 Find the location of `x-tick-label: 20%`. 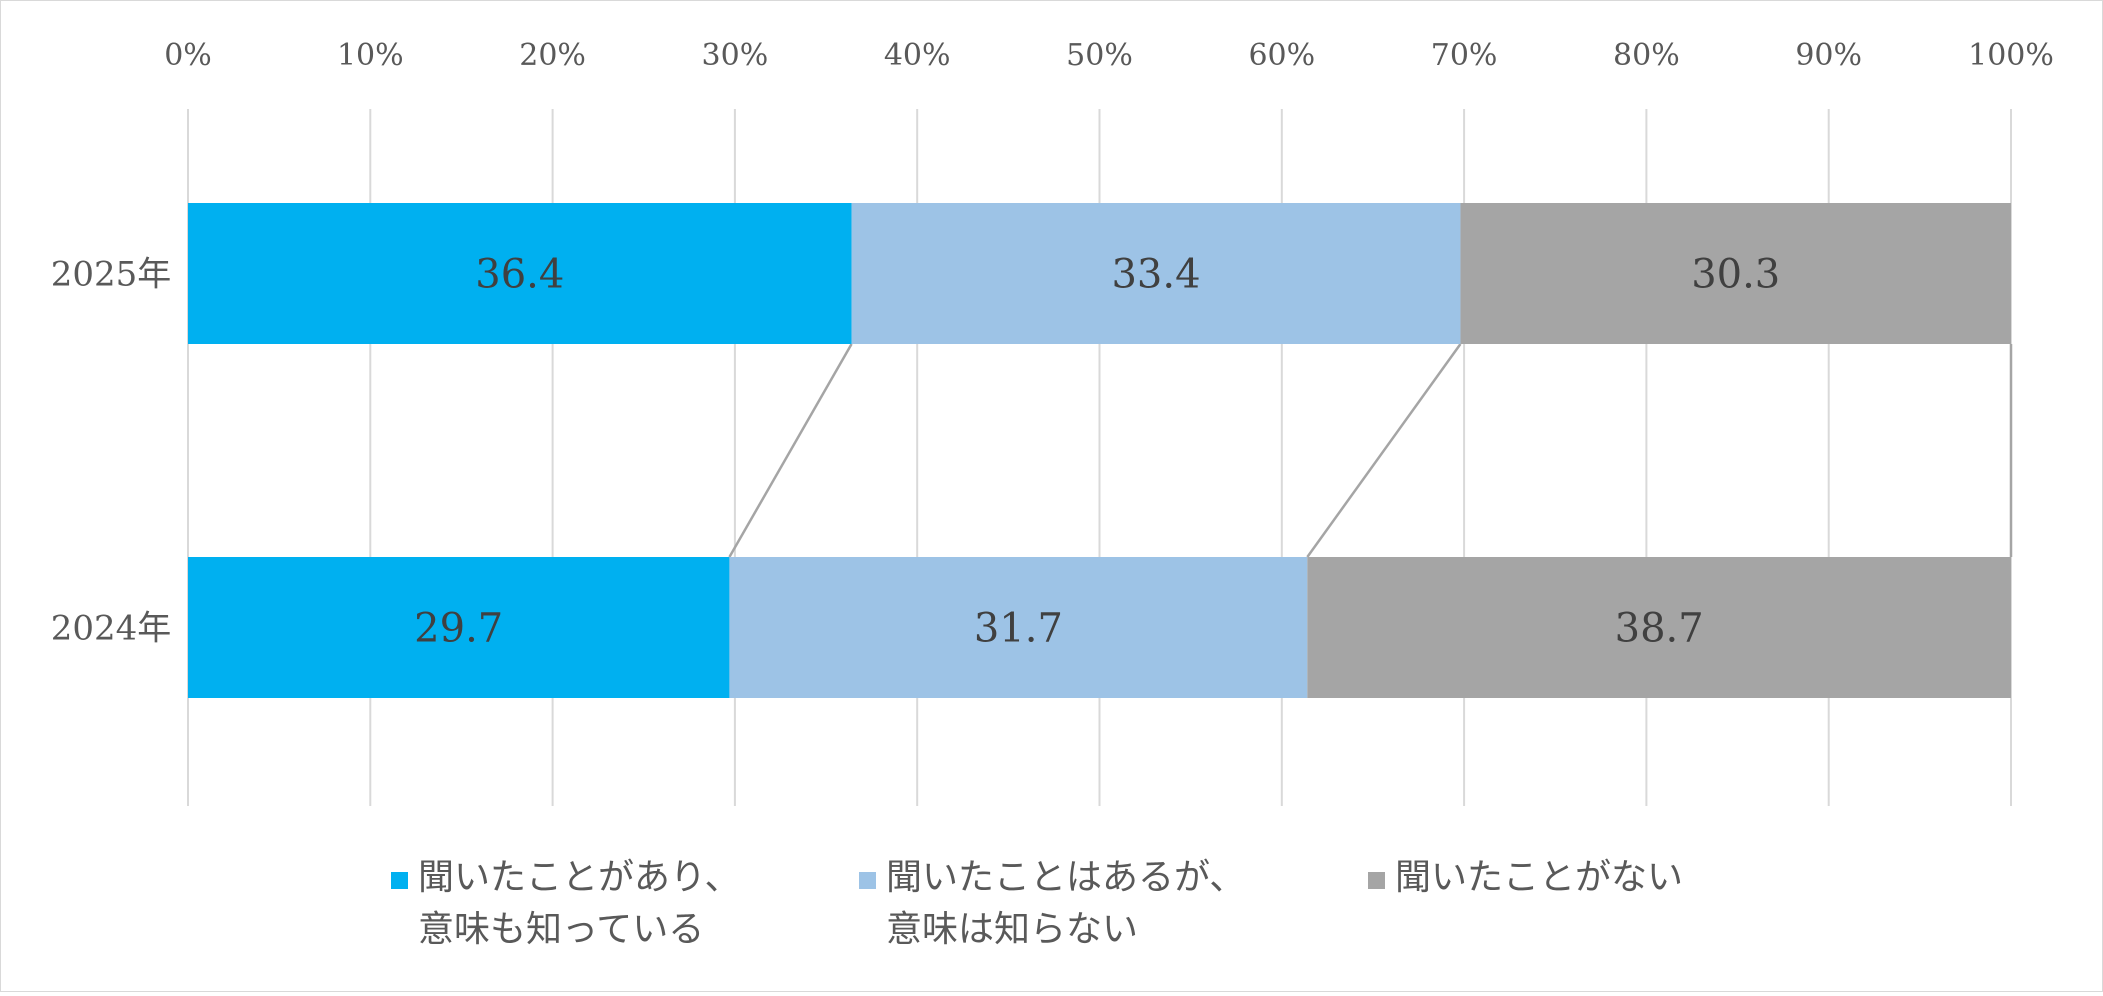

x-tick-label: 20% is located at coordinates (552, 55).